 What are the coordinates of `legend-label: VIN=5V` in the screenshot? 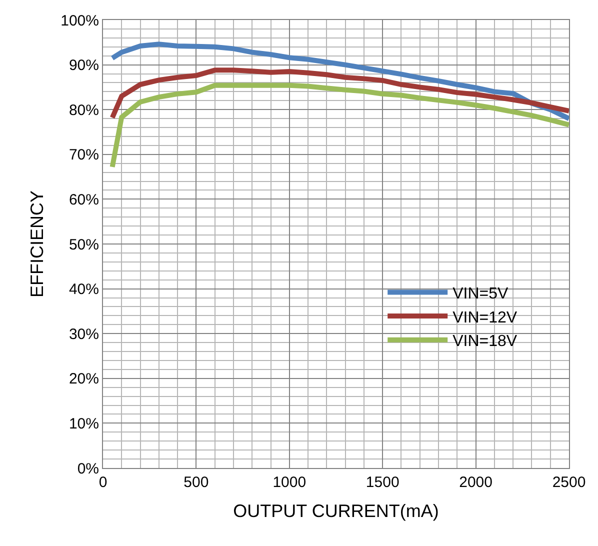 It's located at (480, 294).